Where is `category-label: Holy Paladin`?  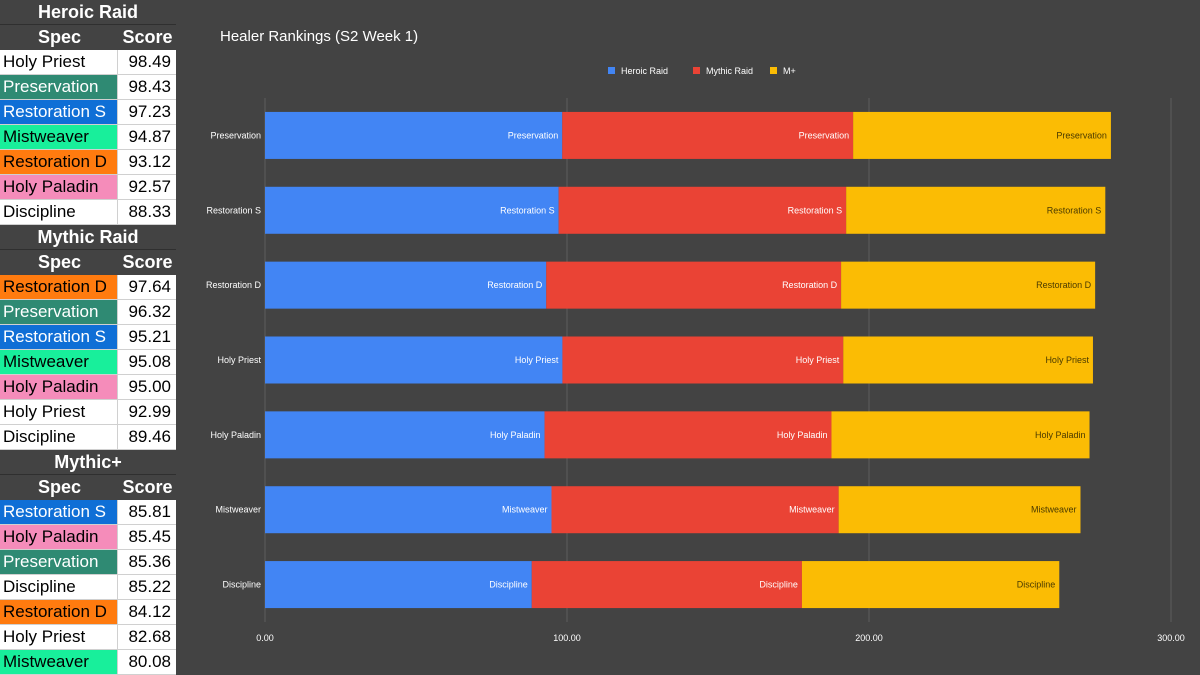
category-label: Holy Paladin is located at coordinates (235, 435).